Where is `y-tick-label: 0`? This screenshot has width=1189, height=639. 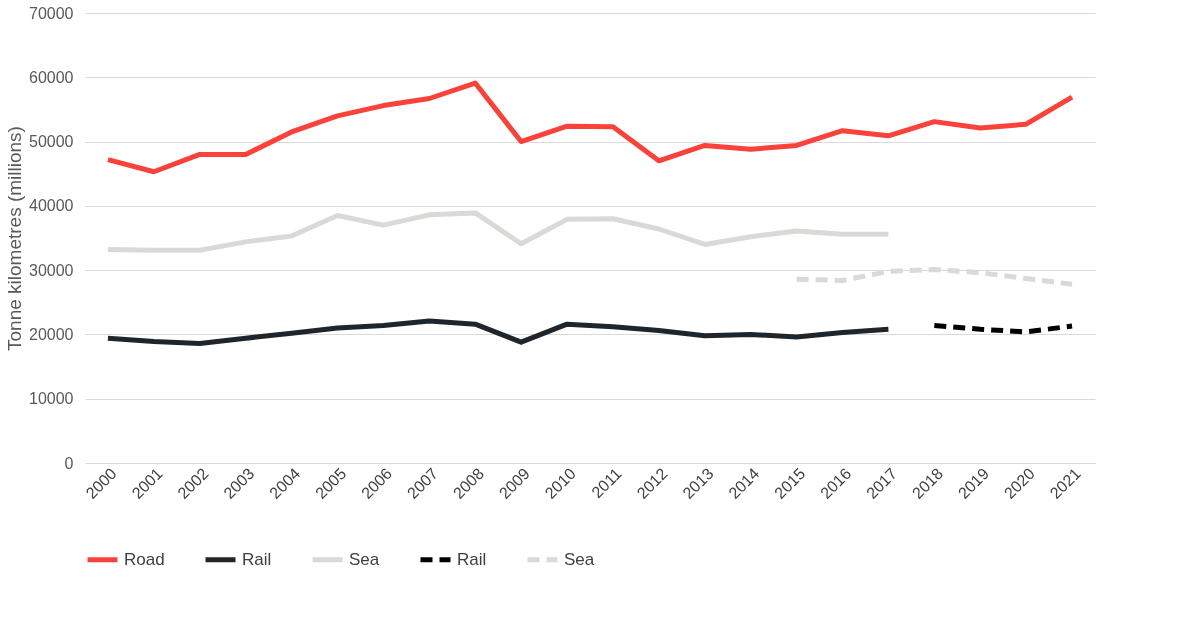
y-tick-label: 0 is located at coordinates (69, 463).